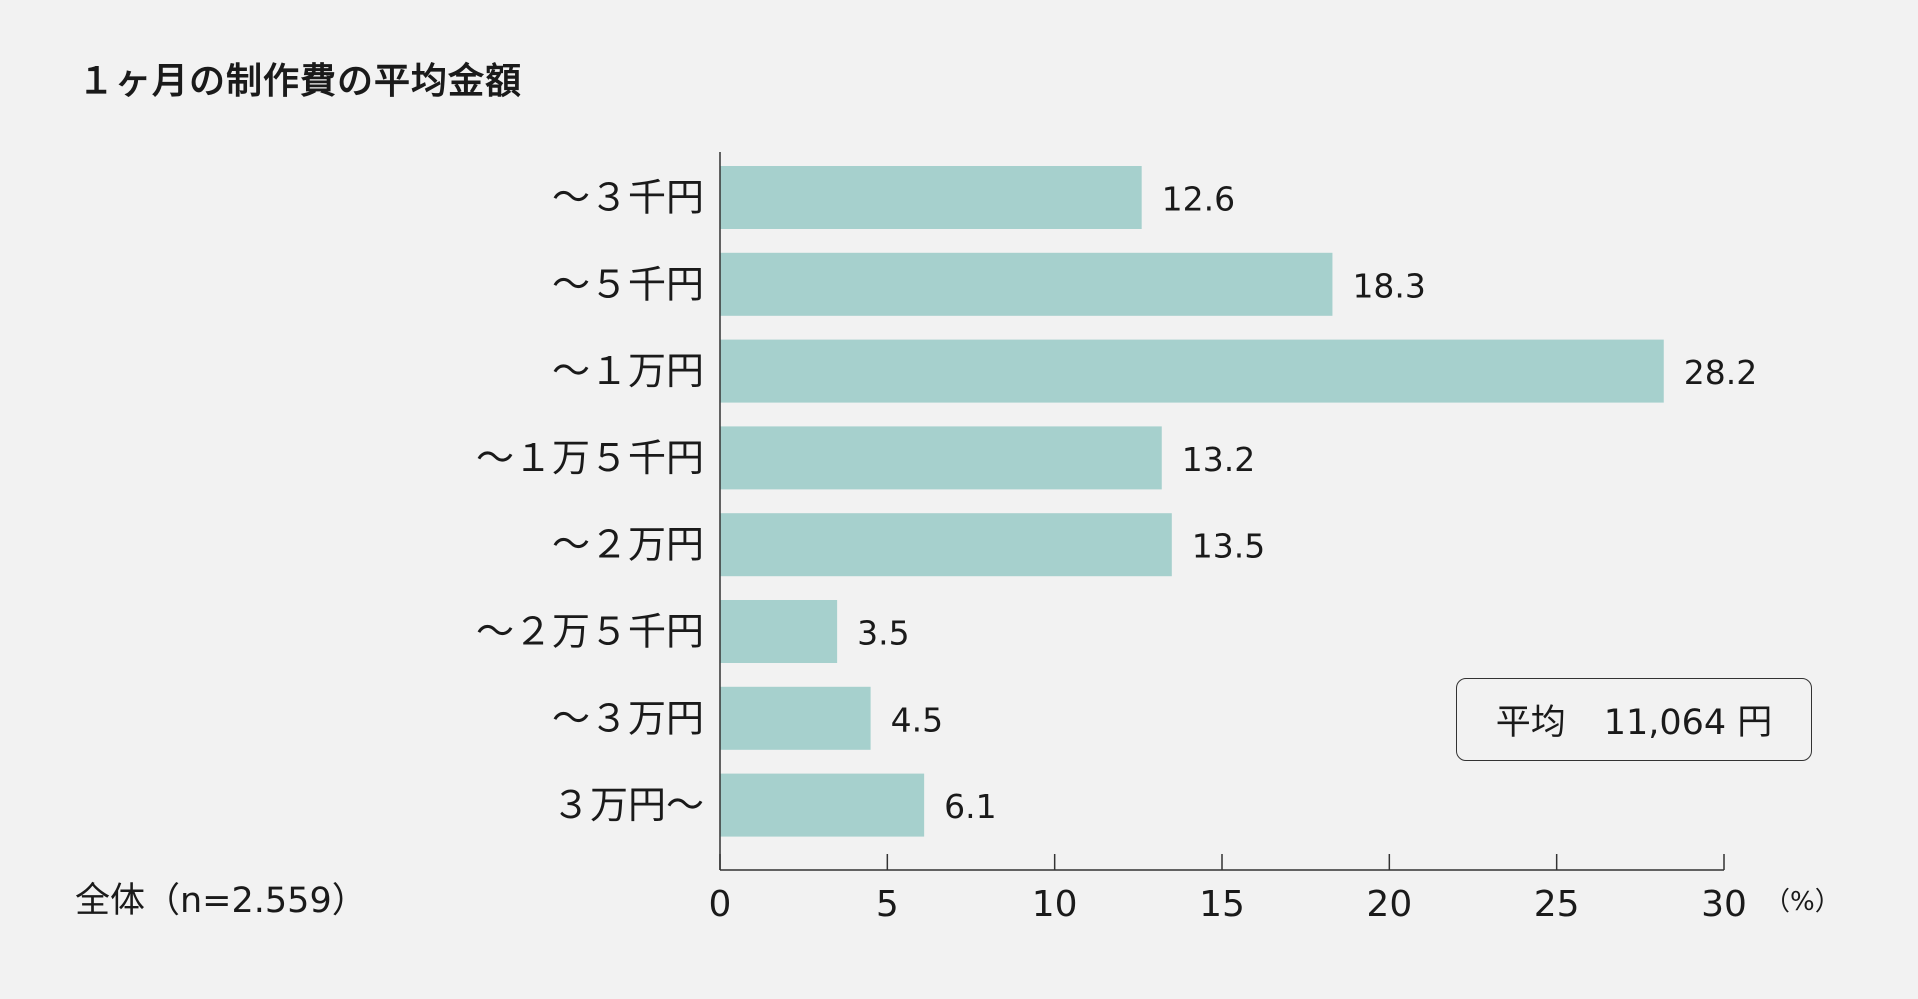 This screenshot has width=1918, height=999. I want to click on value-label: 3.5, so click(883, 633).